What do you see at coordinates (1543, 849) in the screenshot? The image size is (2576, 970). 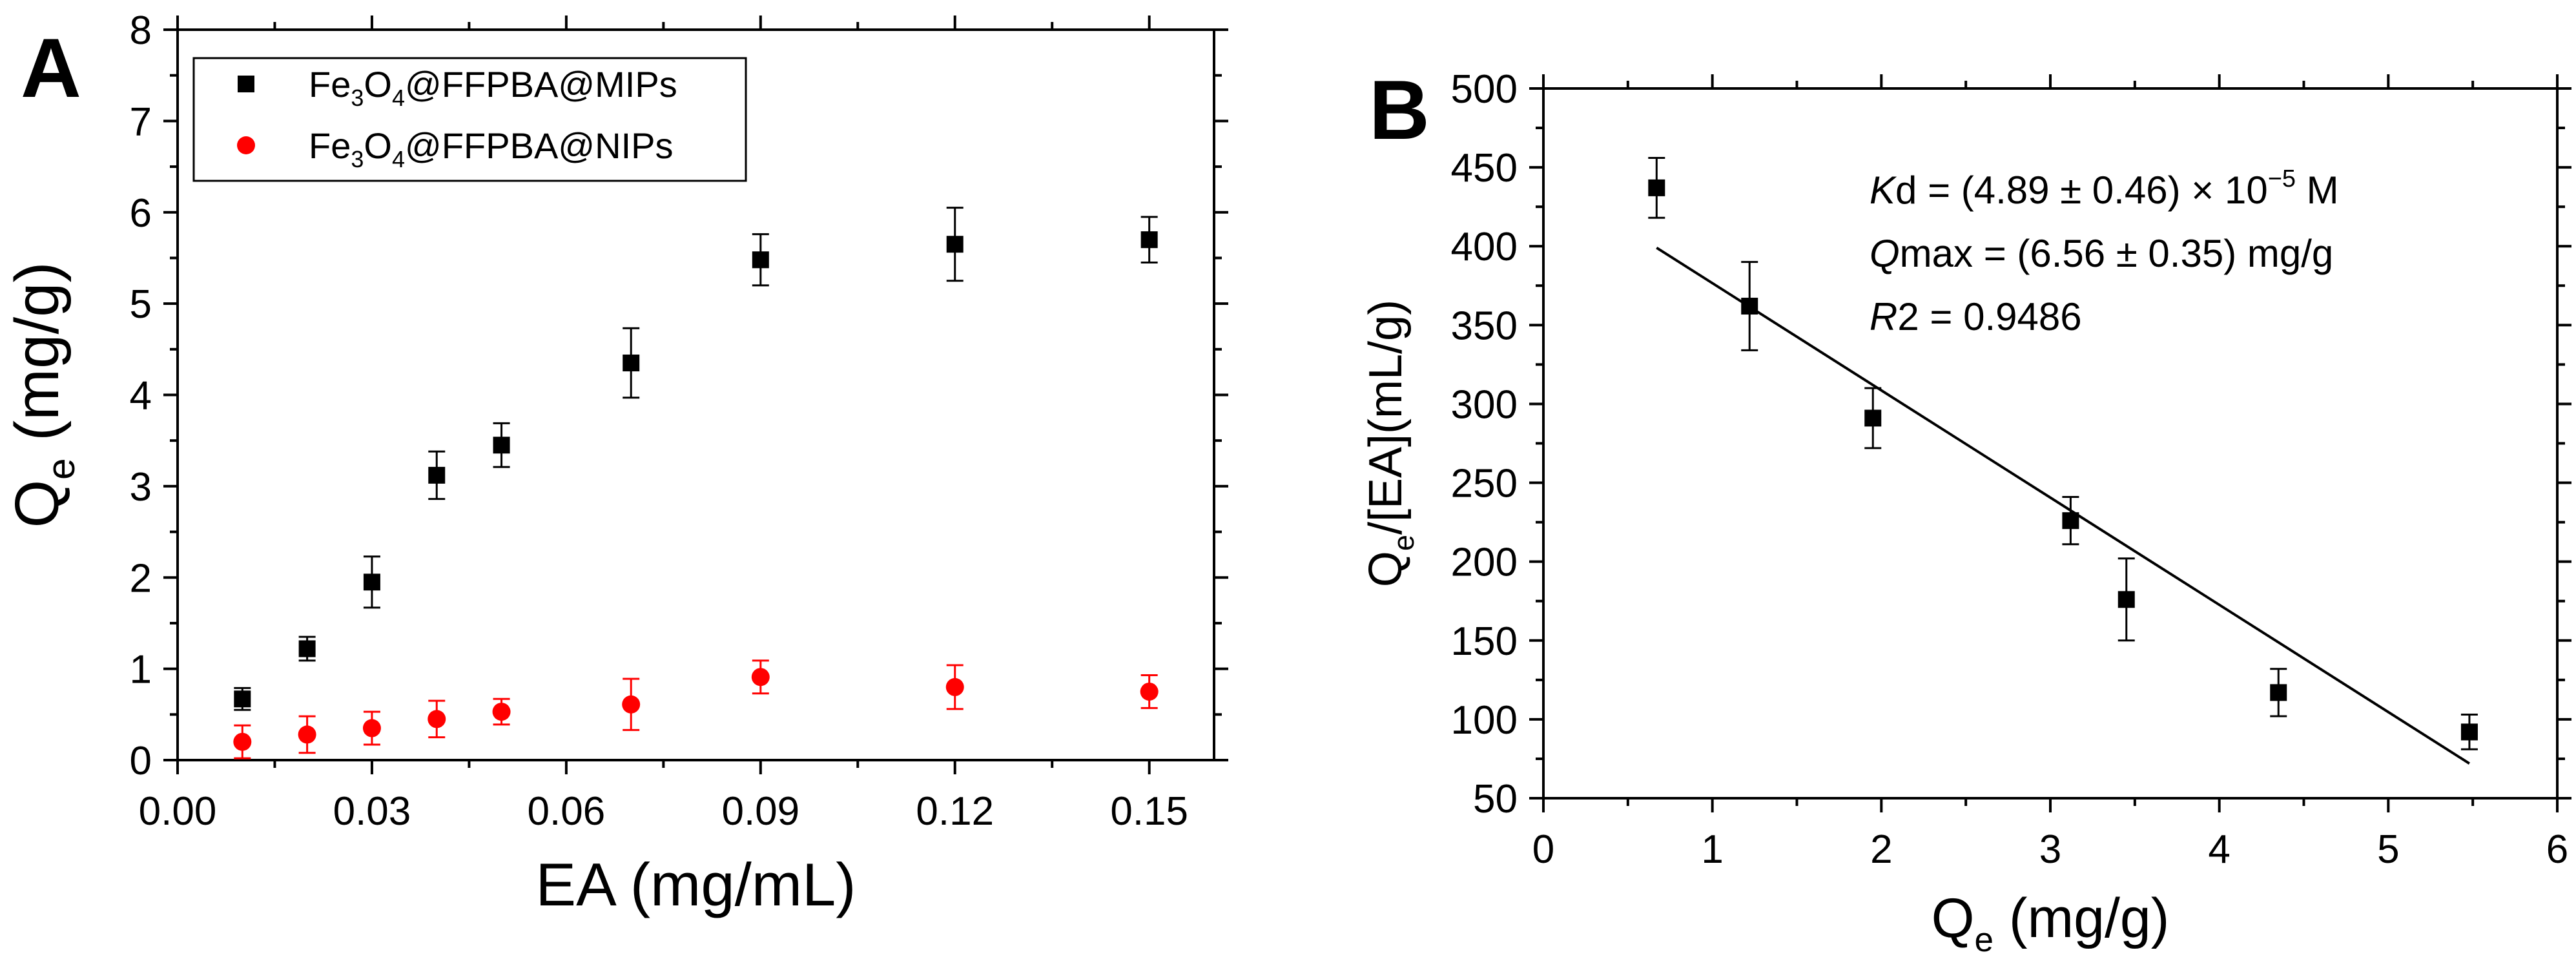 I see `x-tick-label: 0` at bounding box center [1543, 849].